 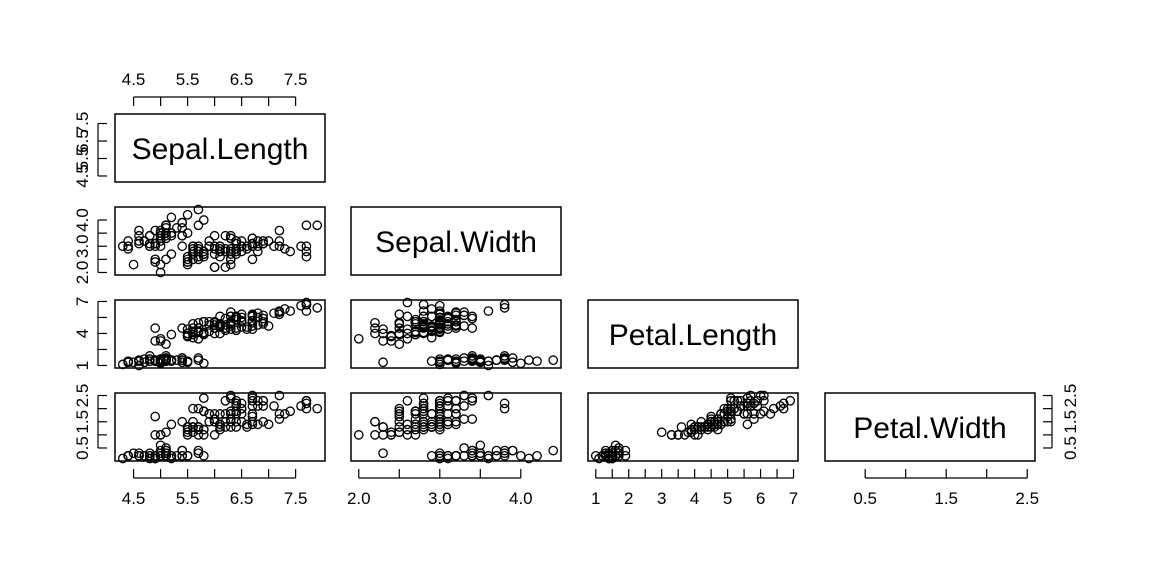 I want to click on scatter-panel-sepal-length-vs-petal-length, so click(x=220, y=334).